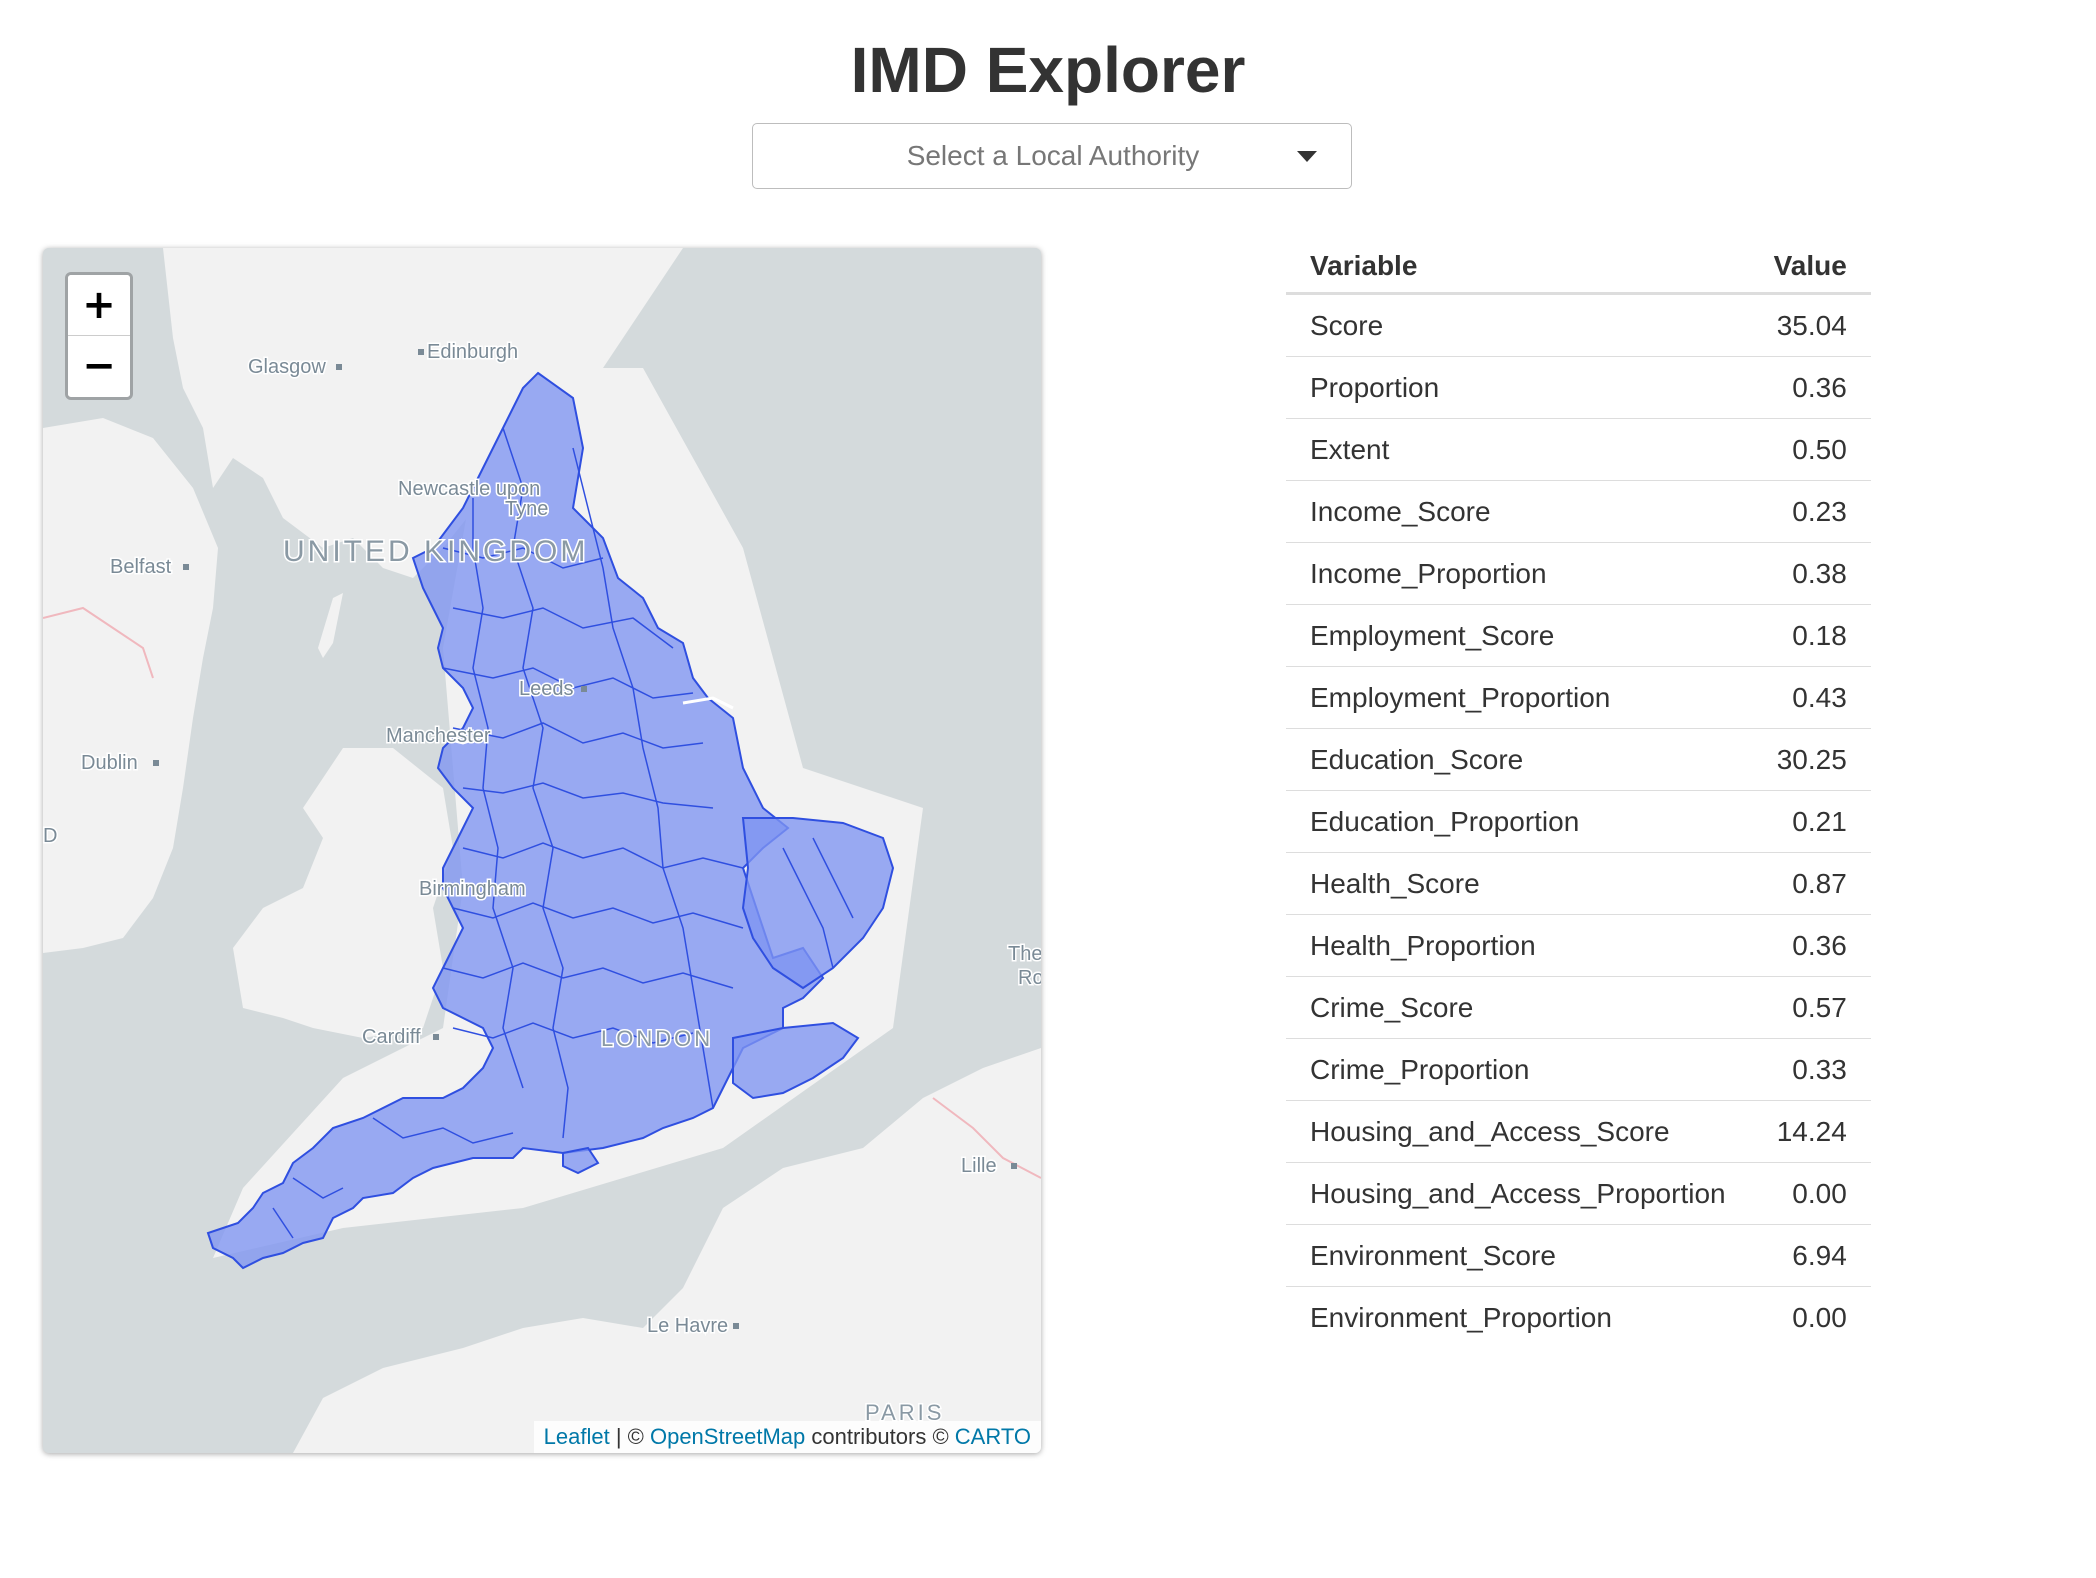 The width and height of the screenshot is (2096, 1578). I want to click on label-edinburgh: Edinburgh, so click(472, 352).